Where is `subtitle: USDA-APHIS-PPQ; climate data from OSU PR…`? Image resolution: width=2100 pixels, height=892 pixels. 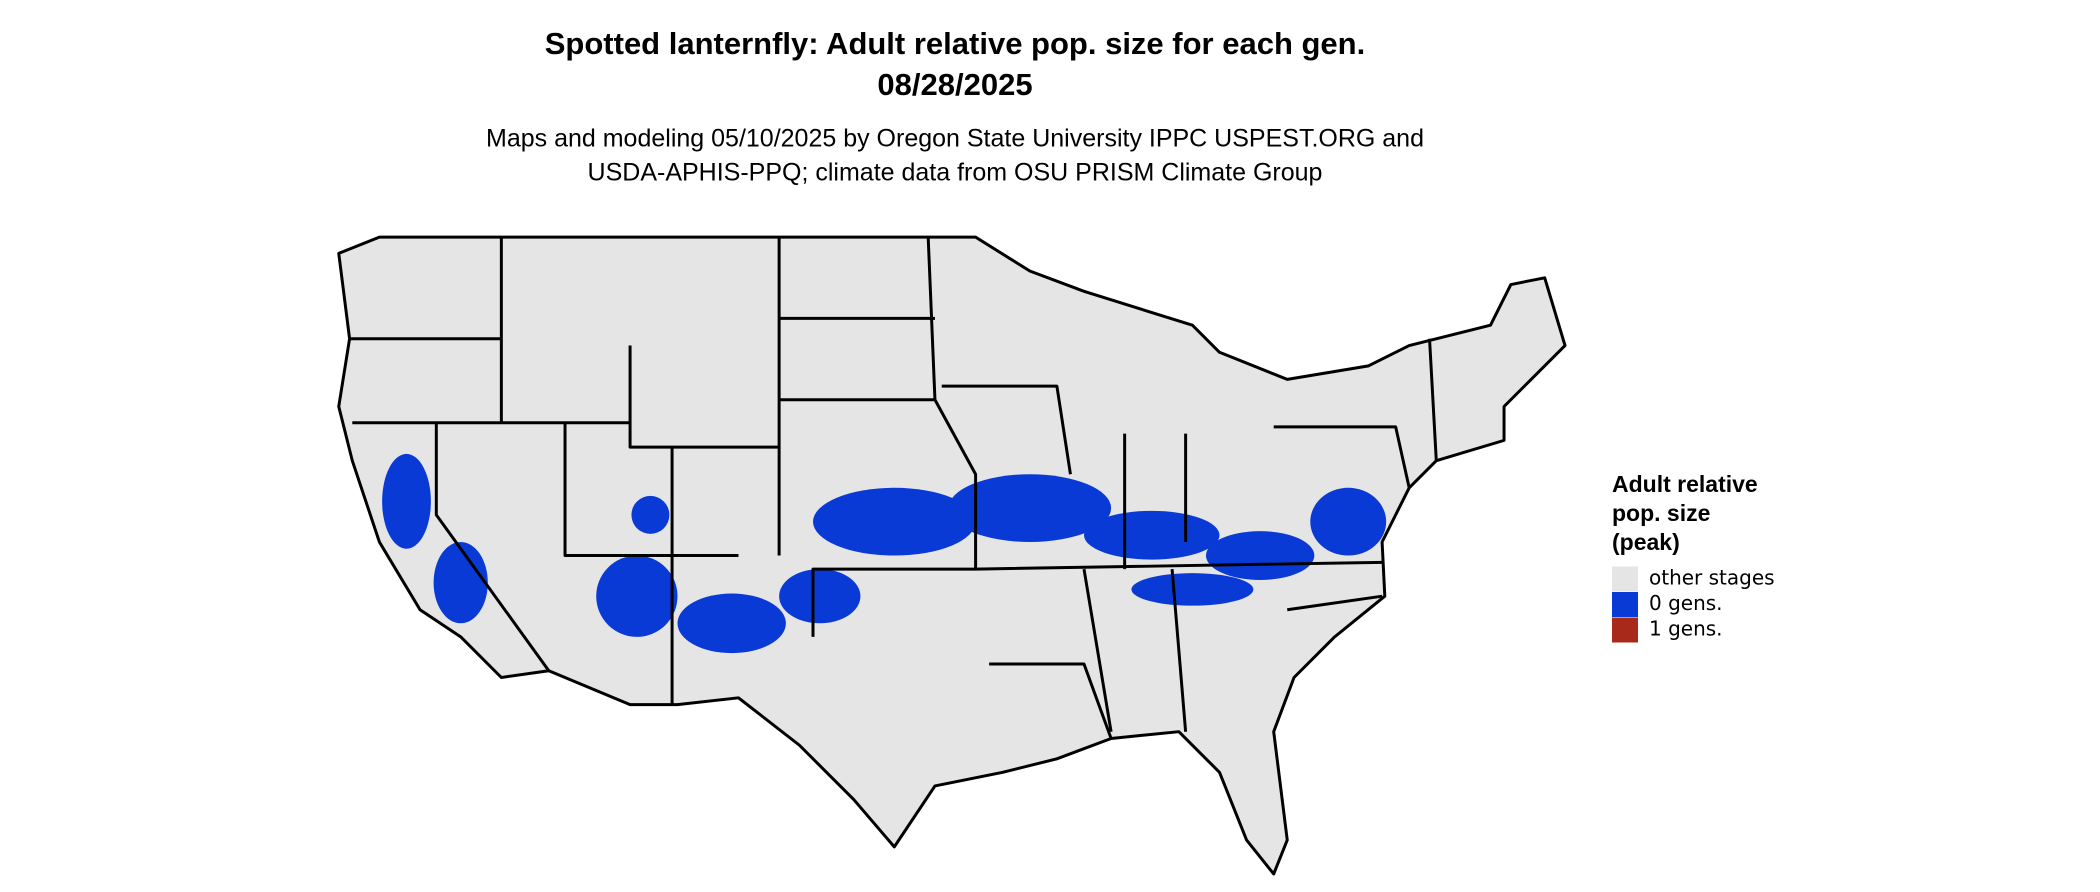
subtitle: USDA-APHIS-PPQ; climate data from OSU PR… is located at coordinates (955, 173).